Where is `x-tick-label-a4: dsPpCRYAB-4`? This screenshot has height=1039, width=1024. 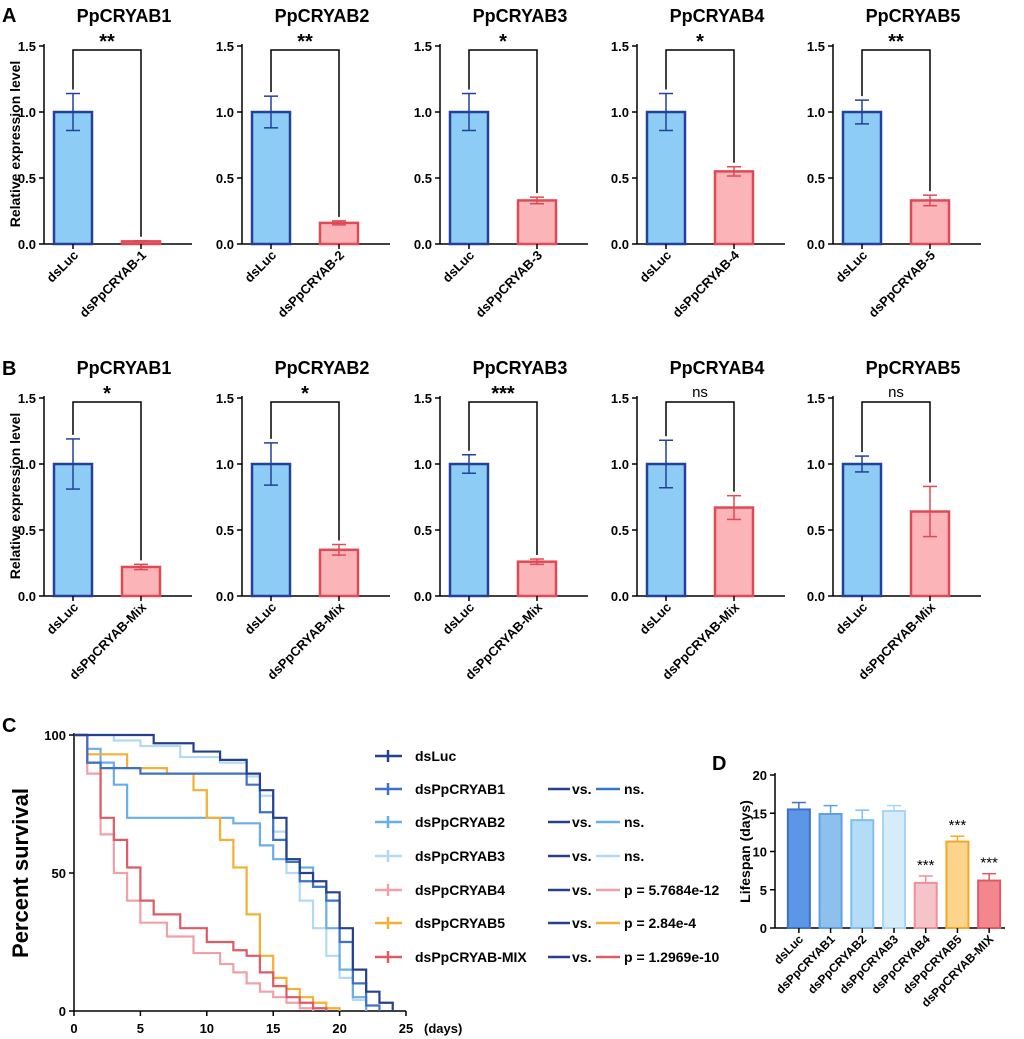
x-tick-label-a4: dsPpCRYAB-4 is located at coordinates (705, 283).